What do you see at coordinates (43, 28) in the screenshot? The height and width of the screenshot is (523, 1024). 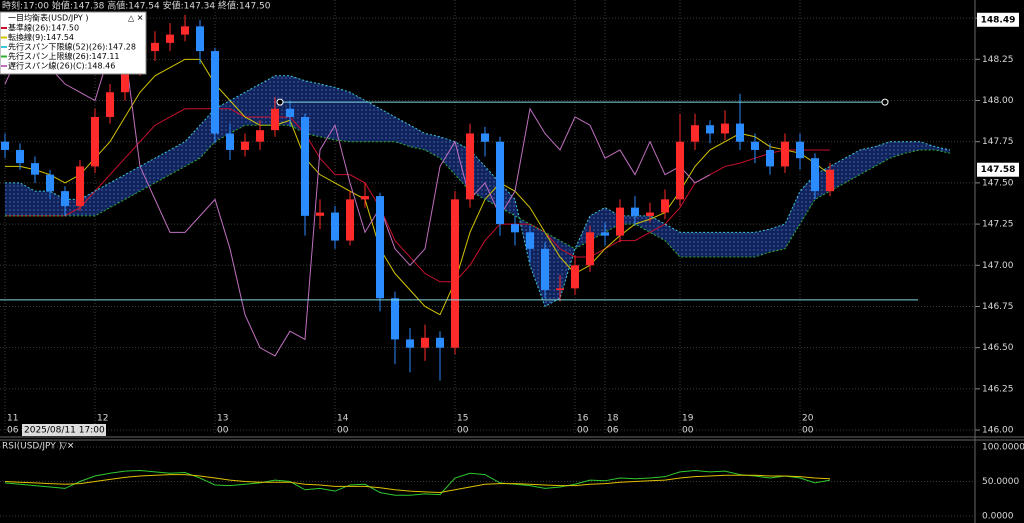 I see `legend-entry: 基準線(26):147.50` at bounding box center [43, 28].